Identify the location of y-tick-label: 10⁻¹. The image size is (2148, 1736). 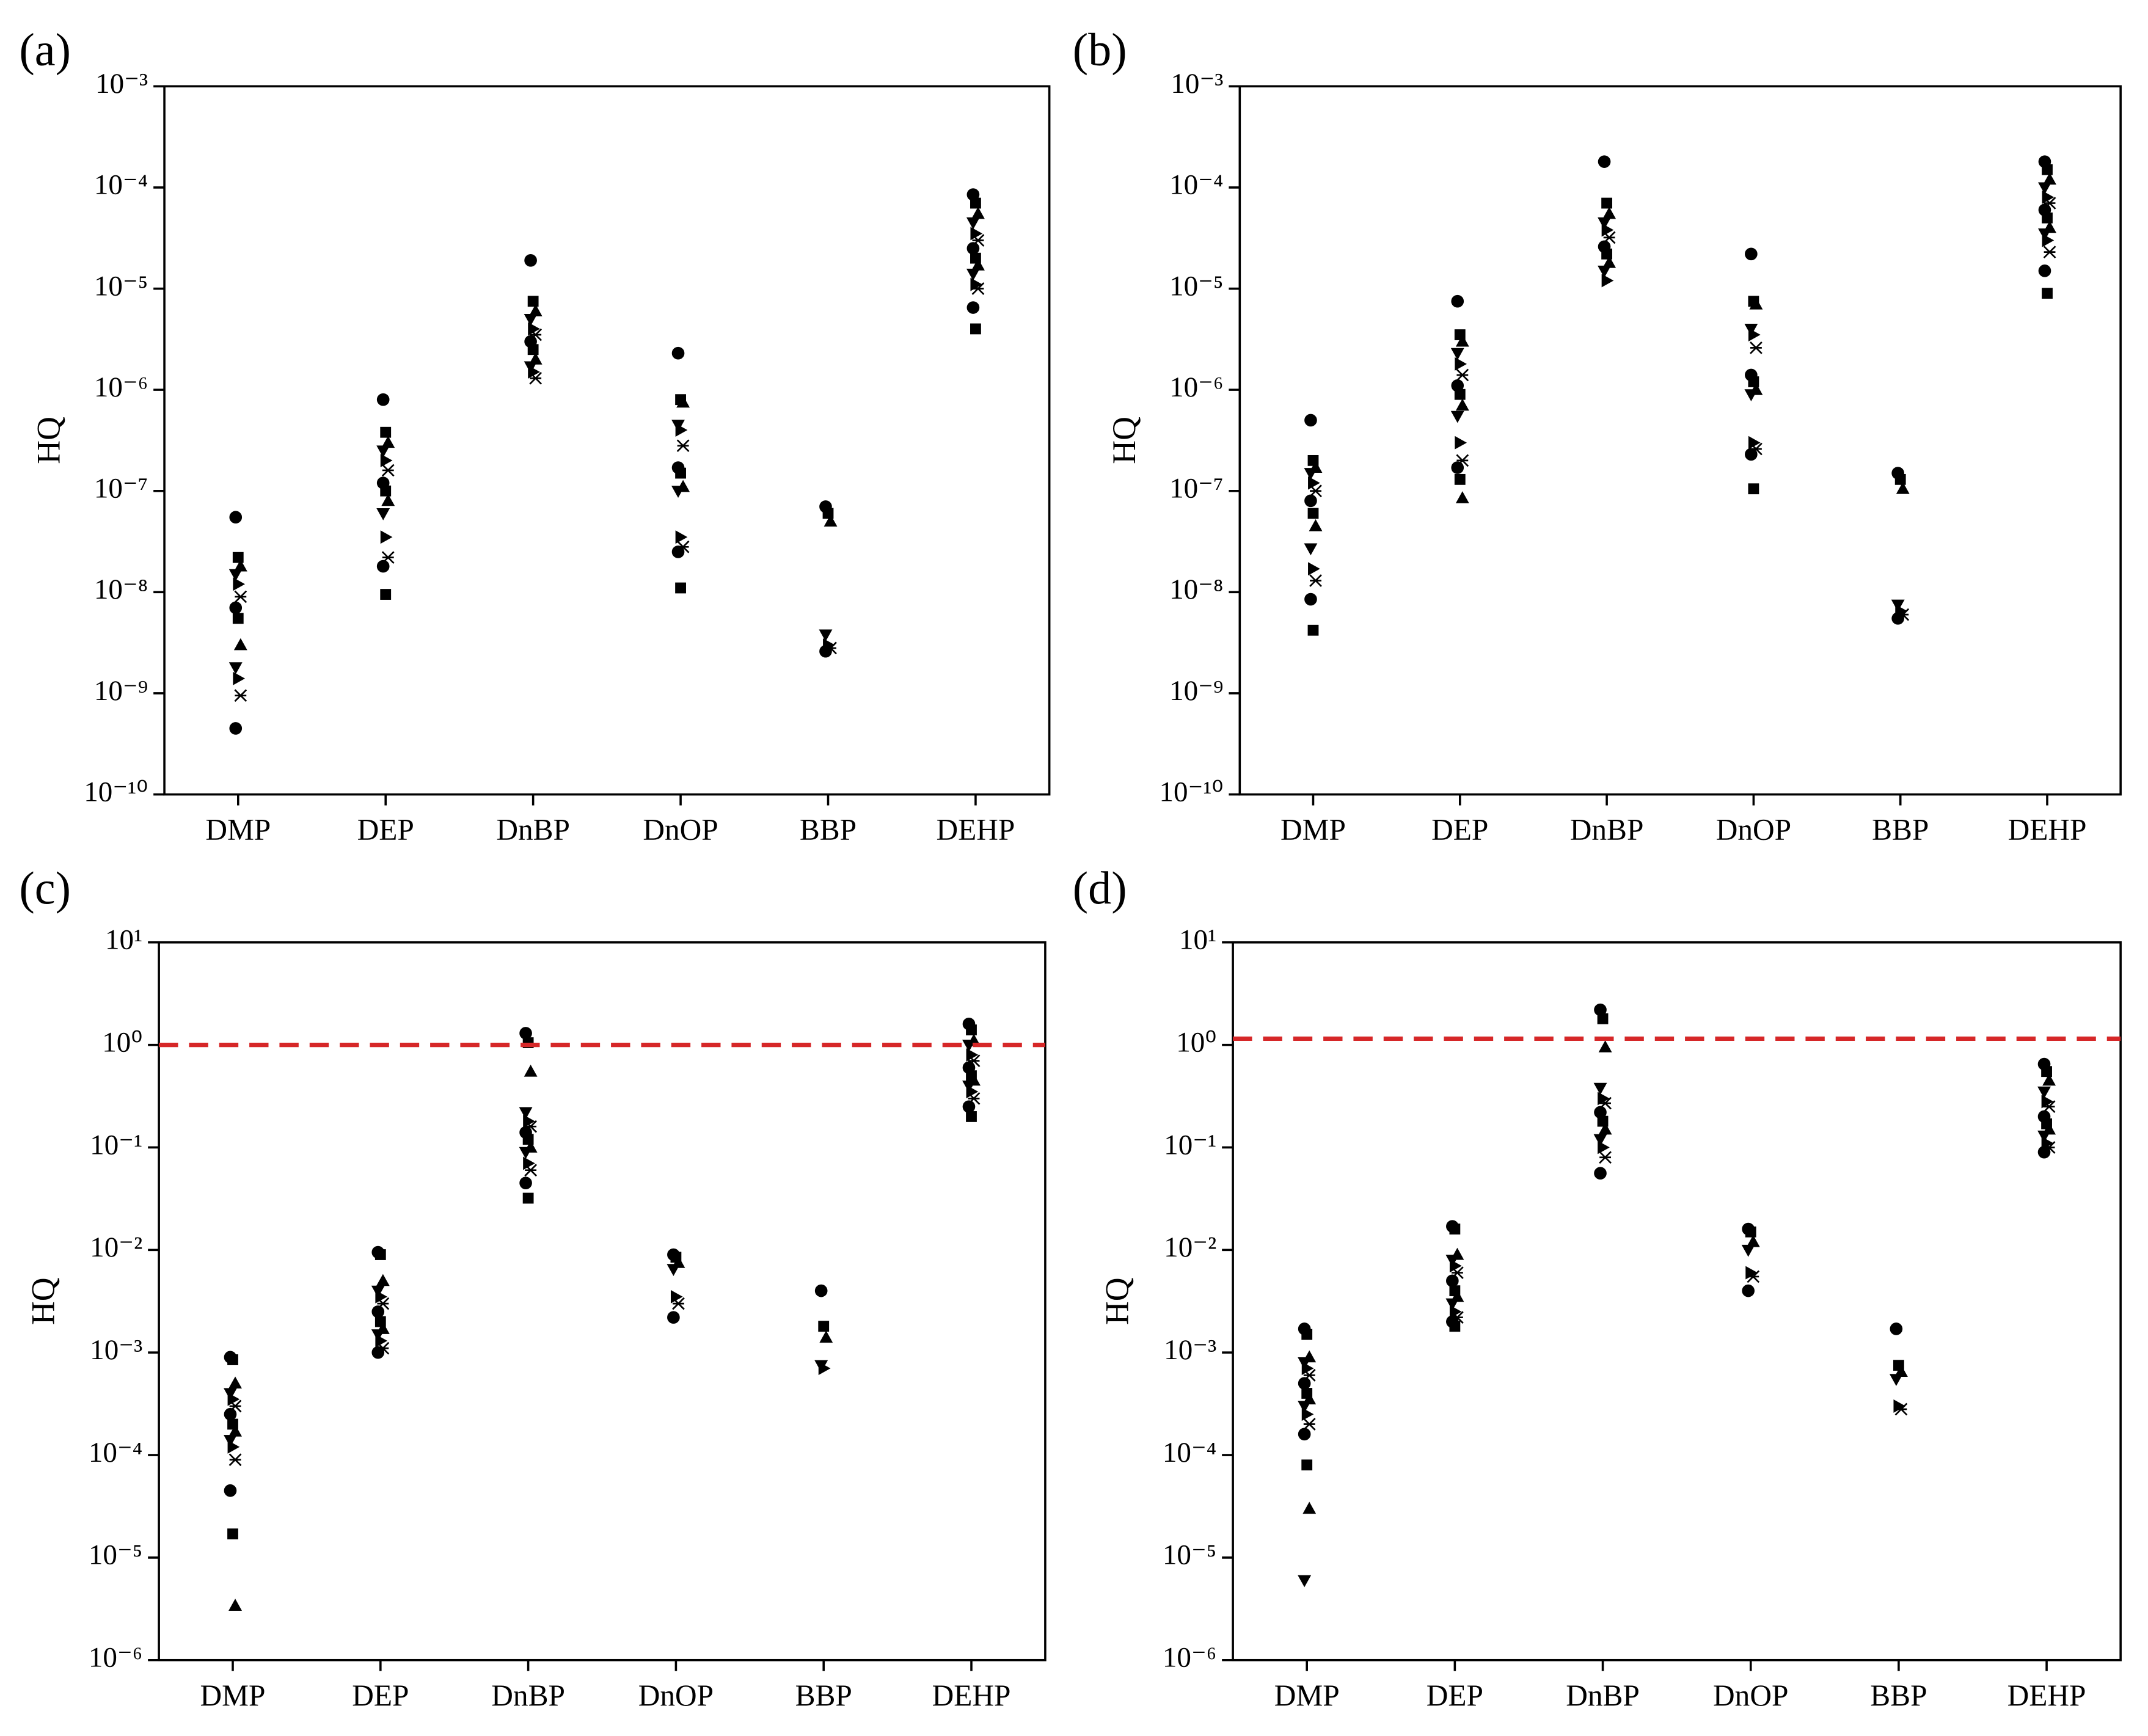
(116, 1145).